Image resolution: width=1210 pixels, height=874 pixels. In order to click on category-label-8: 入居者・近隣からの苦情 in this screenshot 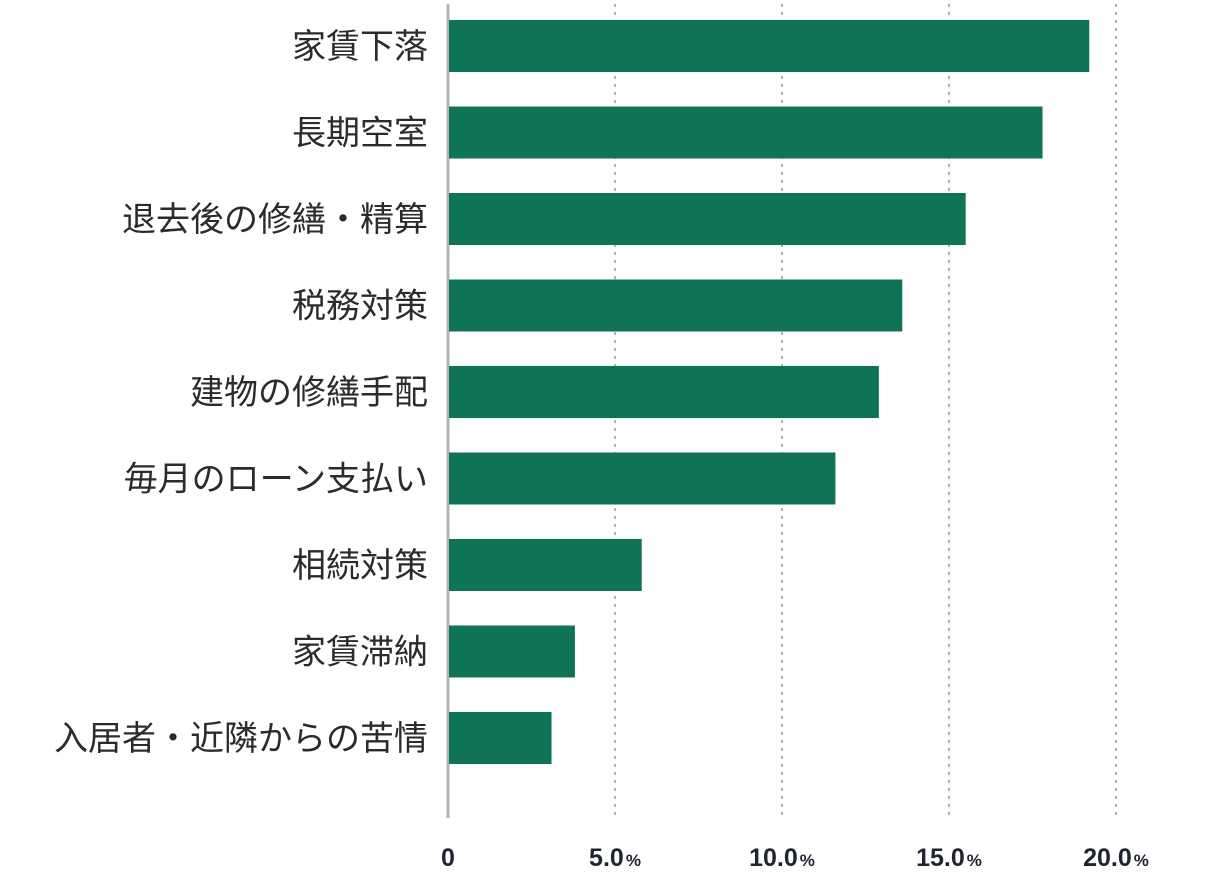, I will do `click(241, 739)`.